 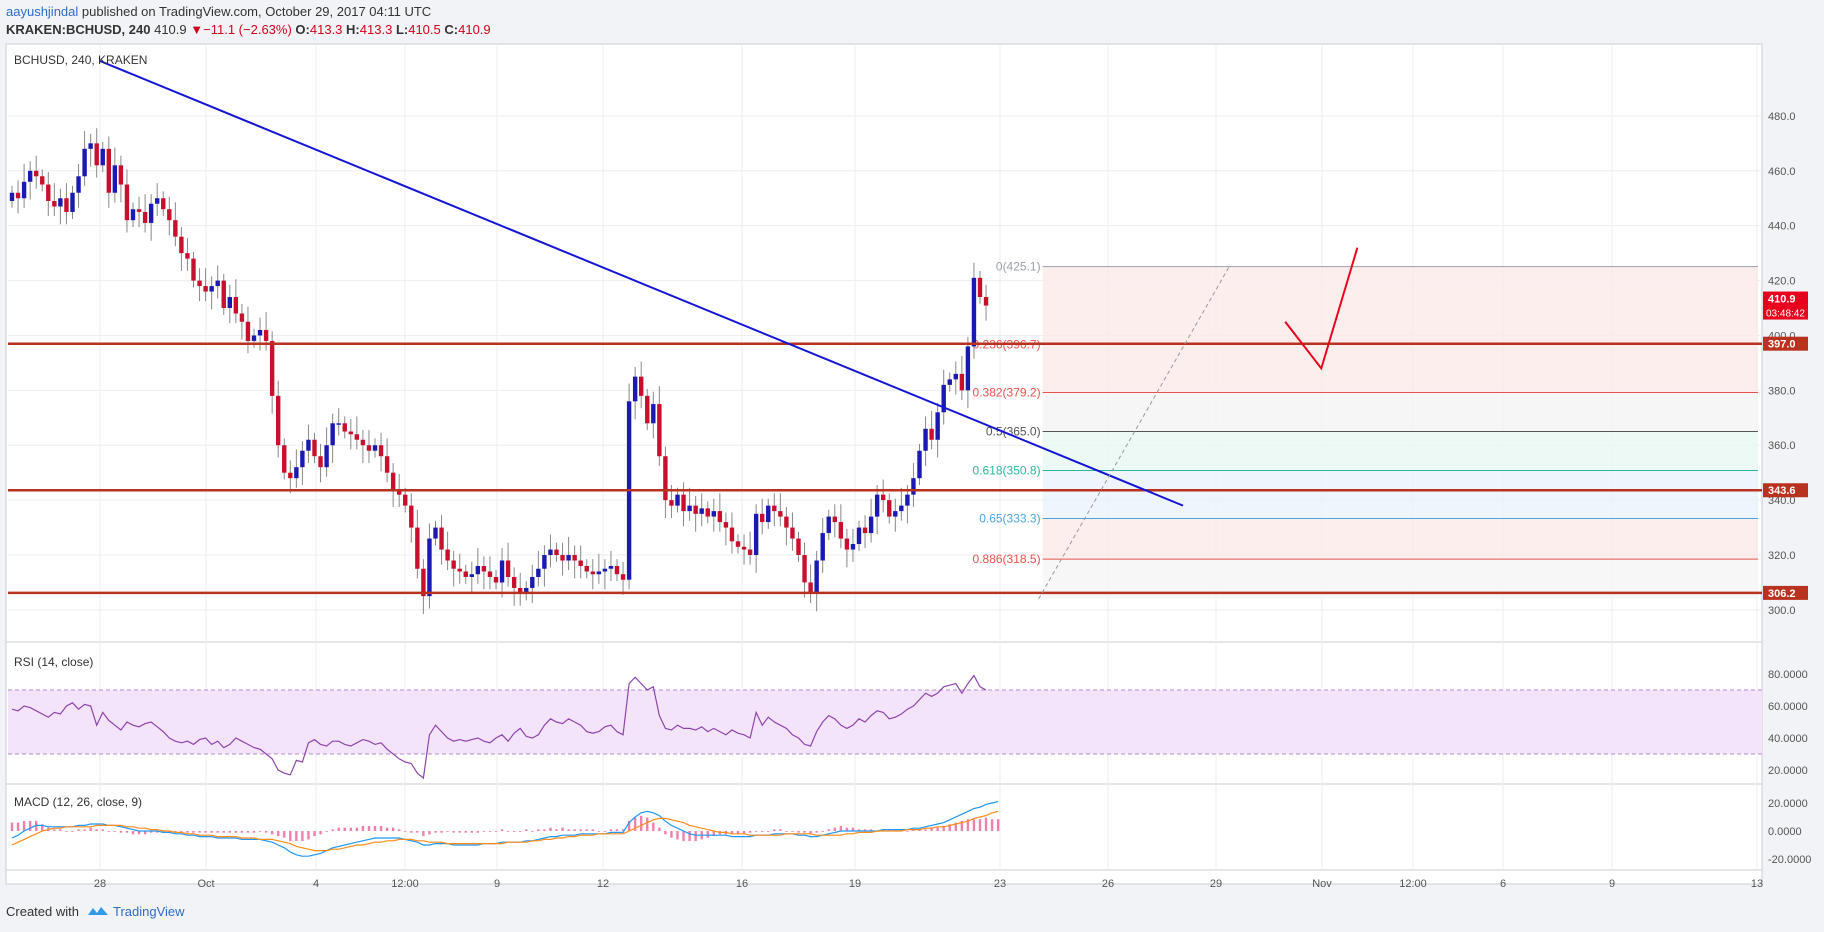 What do you see at coordinates (42, 11) in the screenshot?
I see `author-link: aayushjindal` at bounding box center [42, 11].